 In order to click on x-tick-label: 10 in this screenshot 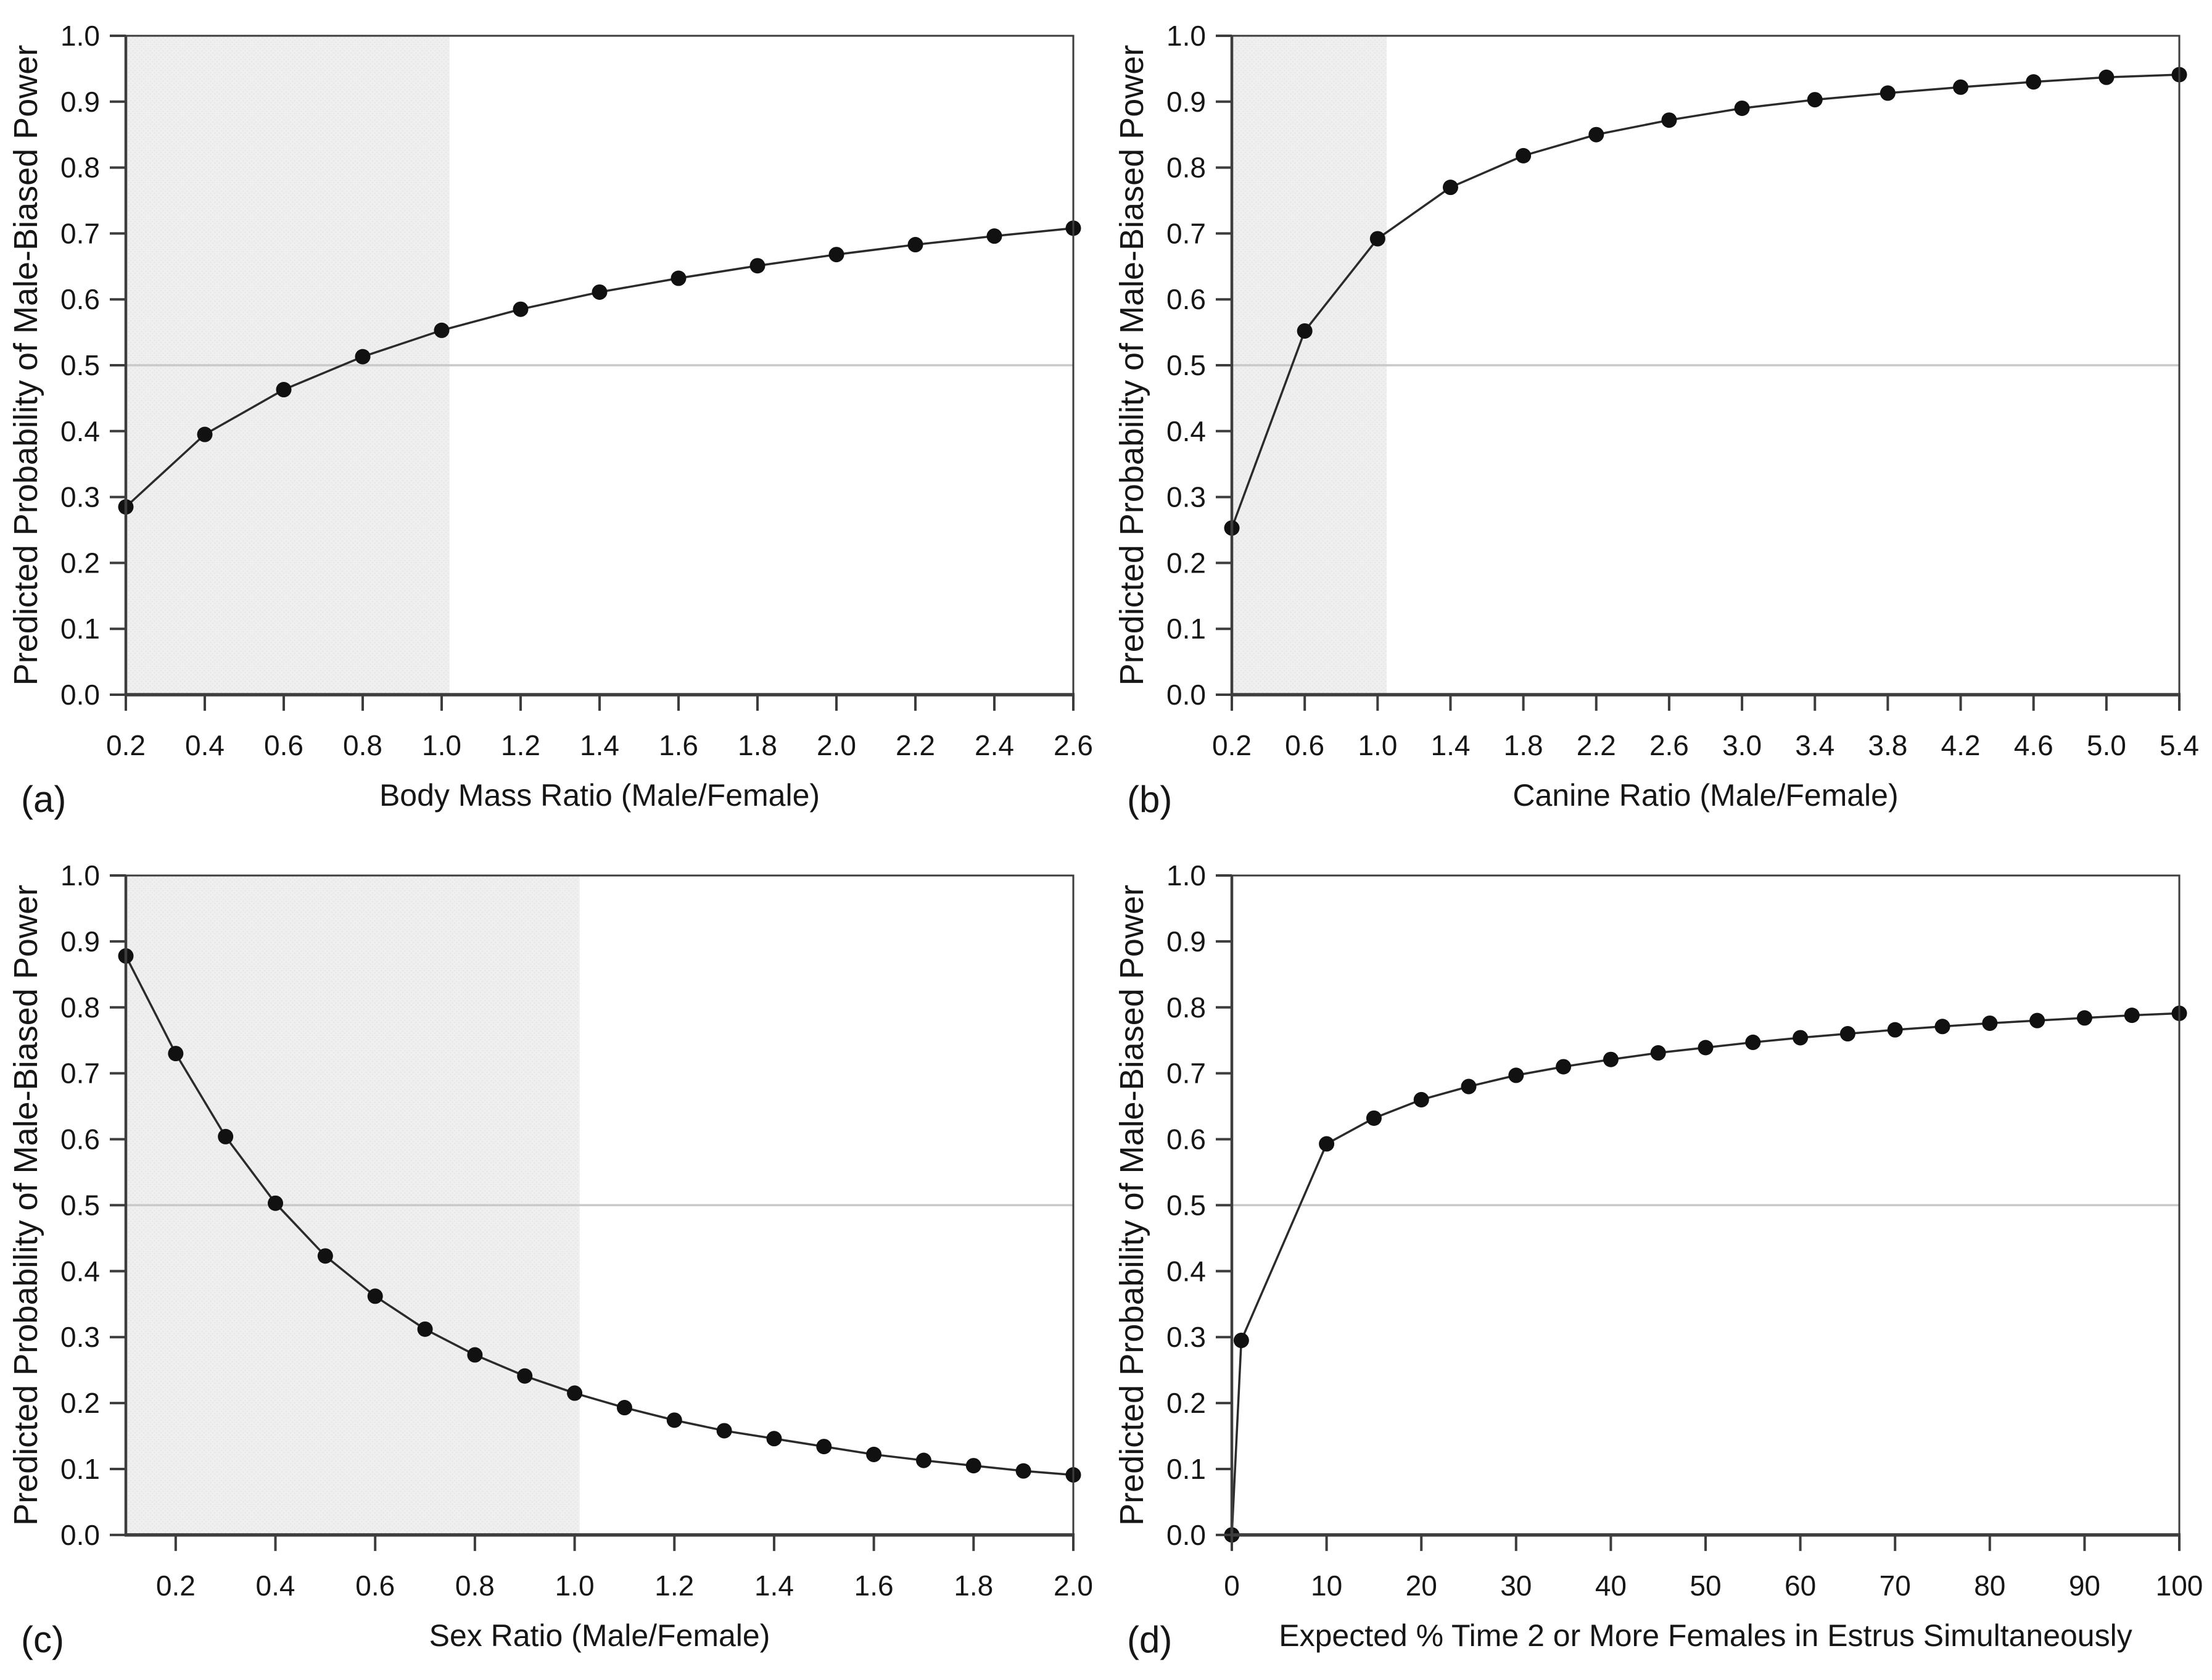, I will do `click(1326, 1586)`.